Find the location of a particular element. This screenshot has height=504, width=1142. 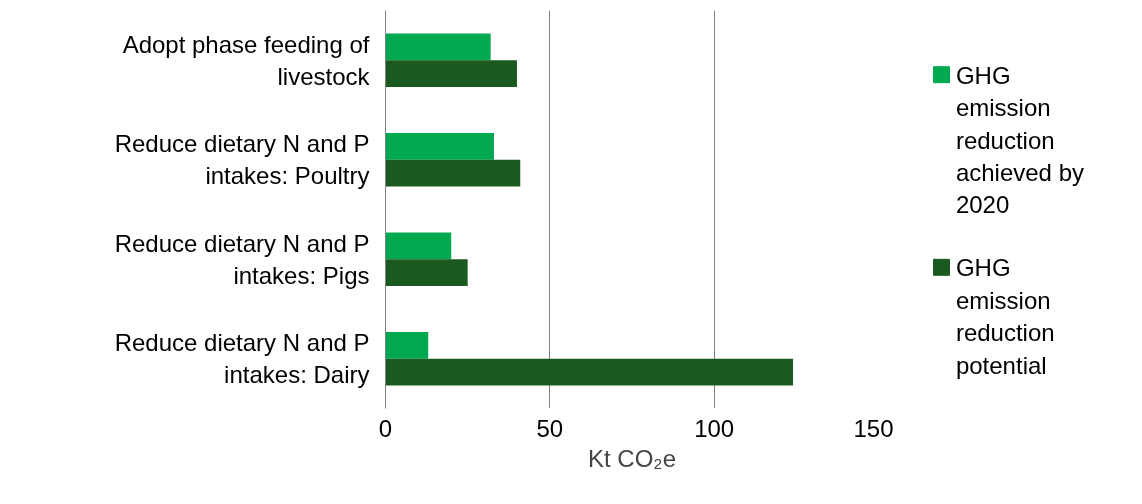

x-tick-label: 150 is located at coordinates (873, 428).